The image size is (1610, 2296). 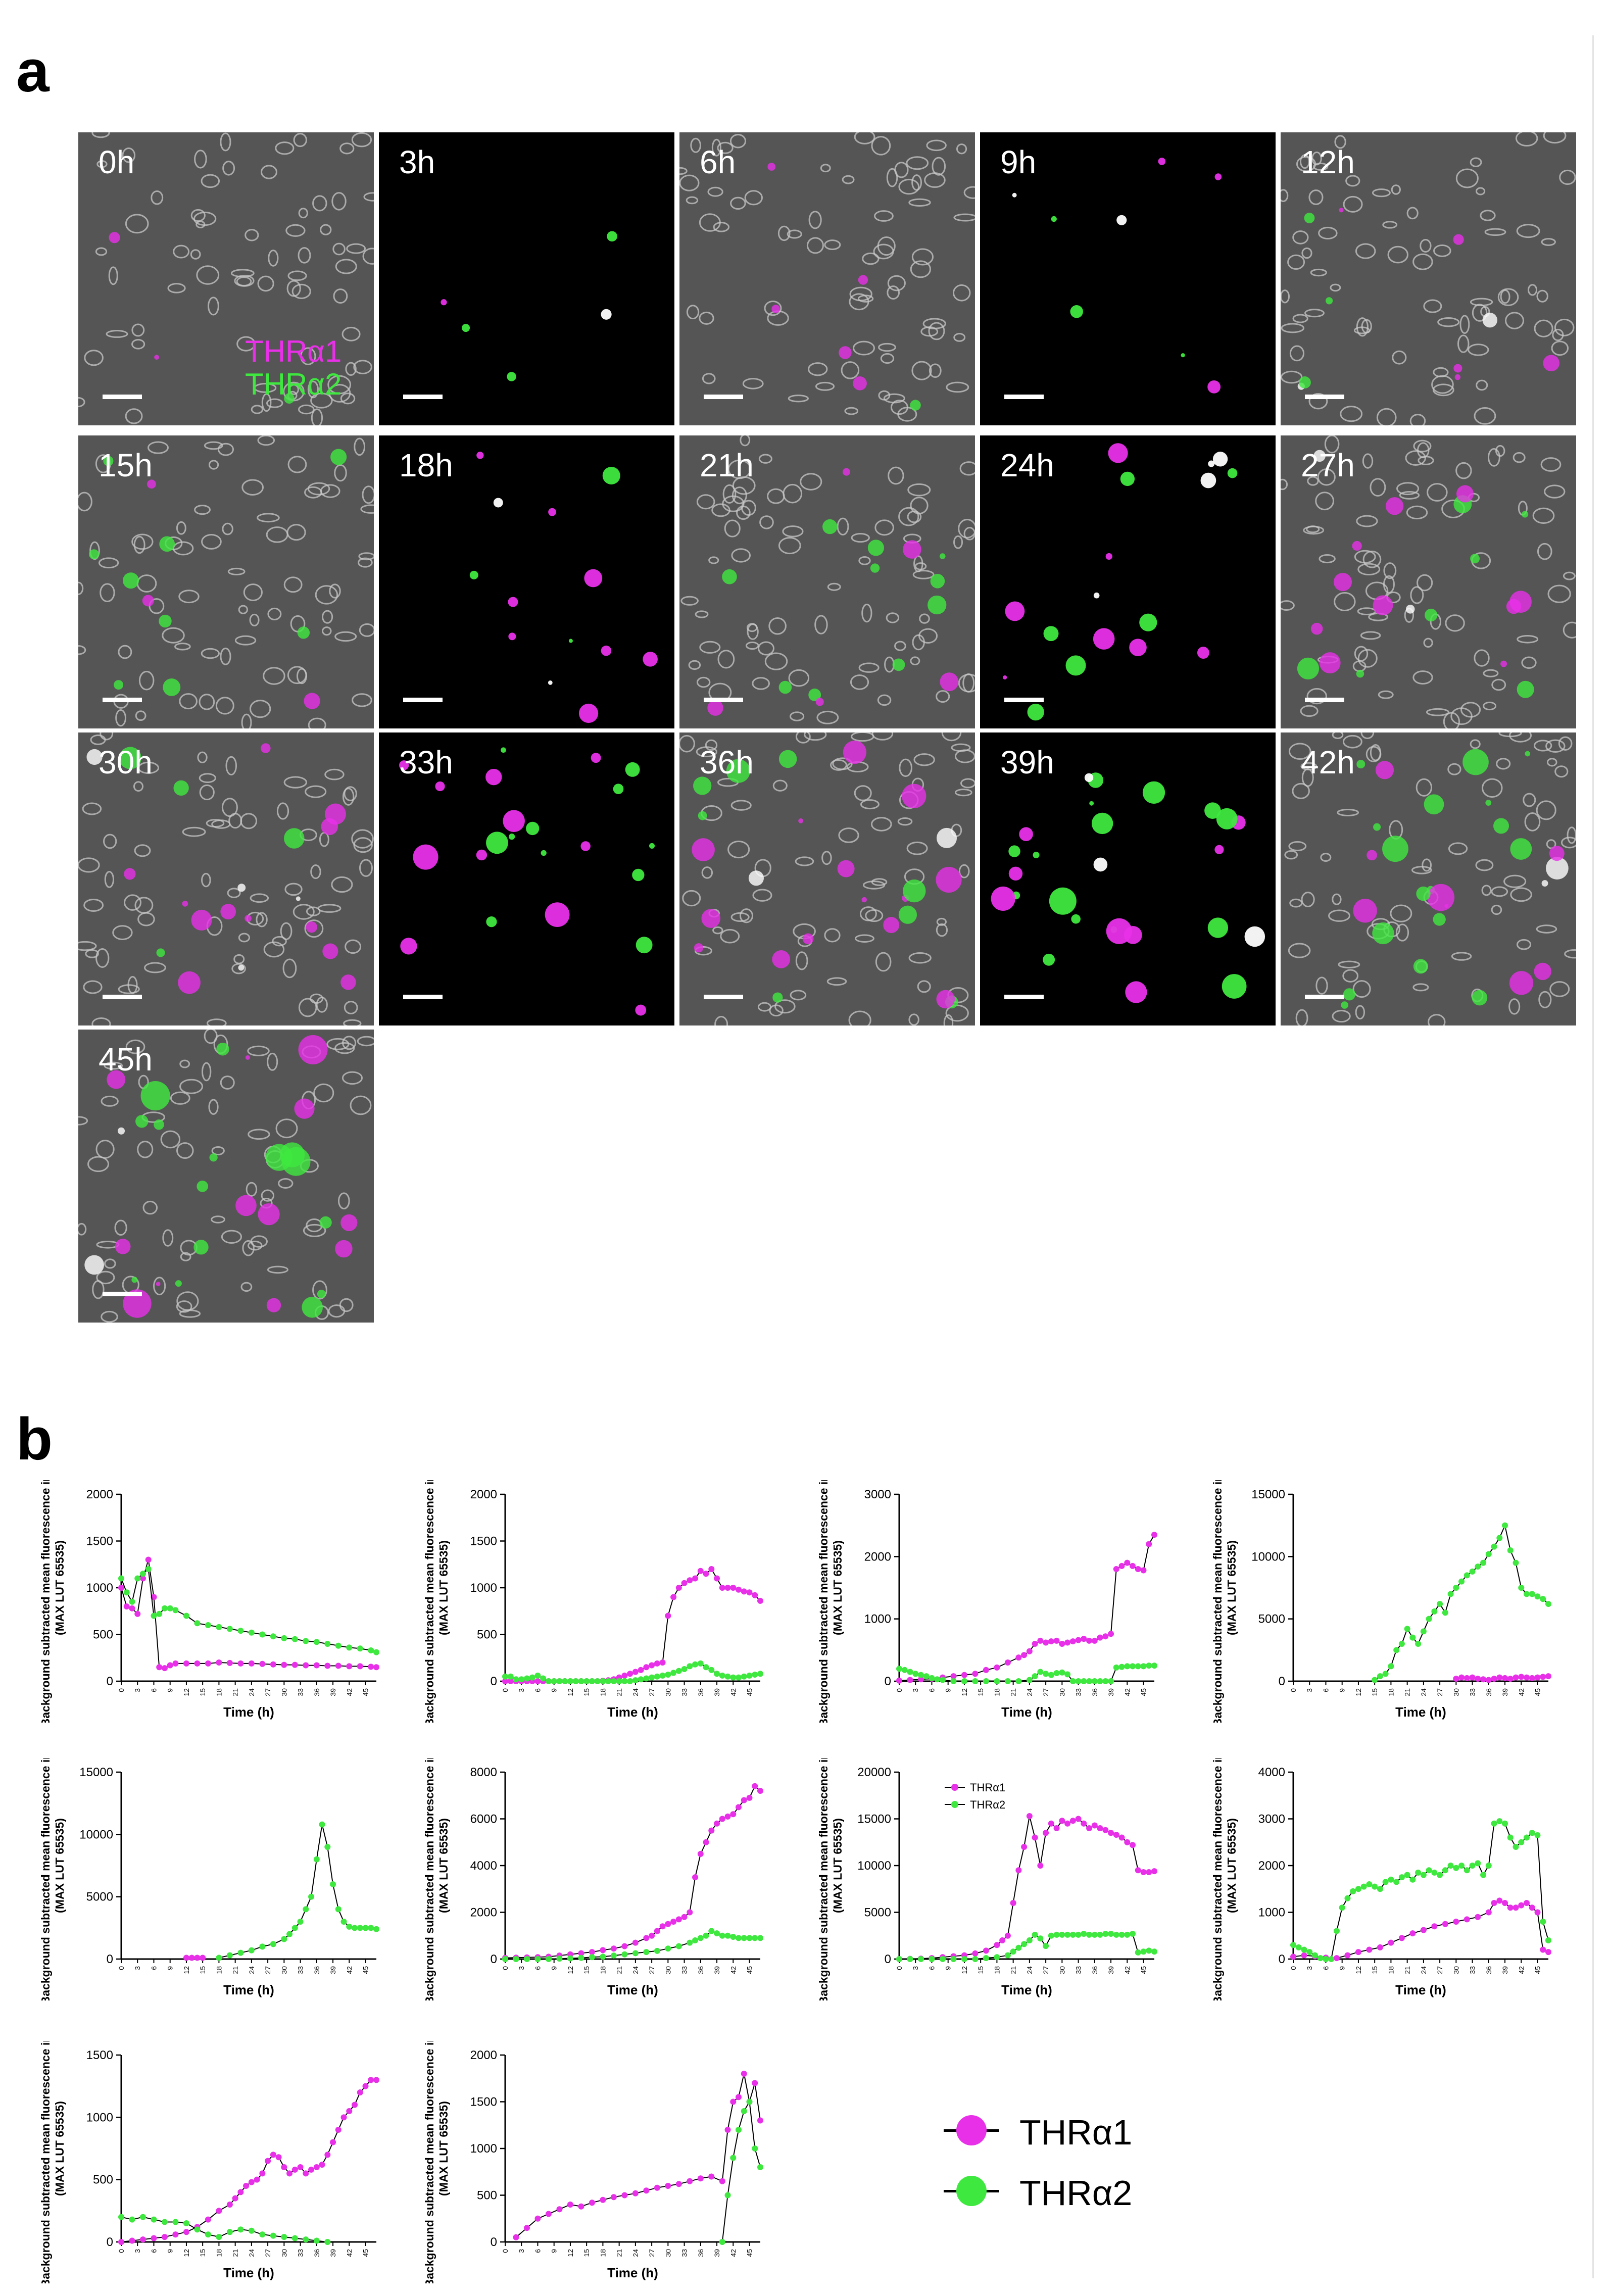 I want to click on x-tick-label: 24, so click(x=635, y=1692).